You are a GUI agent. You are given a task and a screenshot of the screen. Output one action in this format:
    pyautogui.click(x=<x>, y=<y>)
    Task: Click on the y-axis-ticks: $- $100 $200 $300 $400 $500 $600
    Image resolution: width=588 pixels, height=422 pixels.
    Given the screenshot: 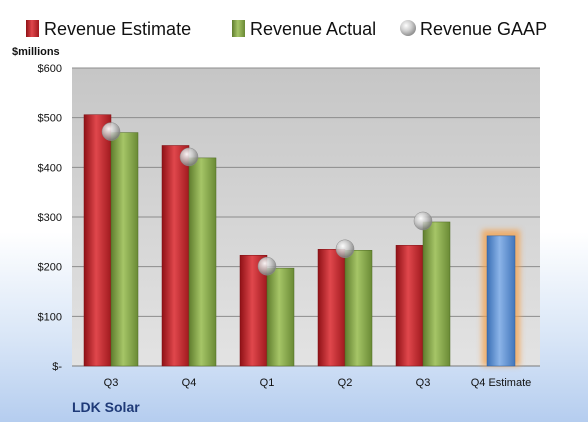 What is the action you would take?
    pyautogui.click(x=50, y=218)
    